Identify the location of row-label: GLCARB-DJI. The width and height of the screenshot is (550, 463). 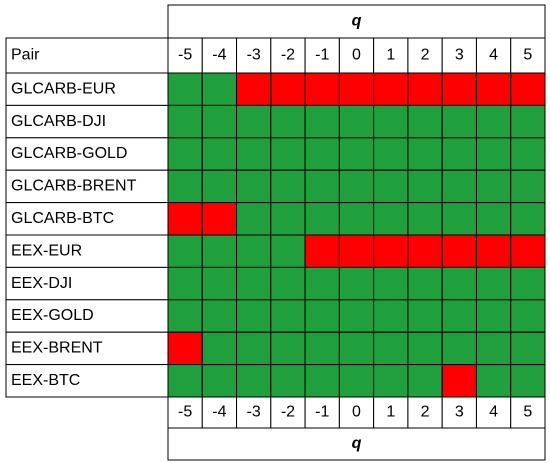
(58, 121).